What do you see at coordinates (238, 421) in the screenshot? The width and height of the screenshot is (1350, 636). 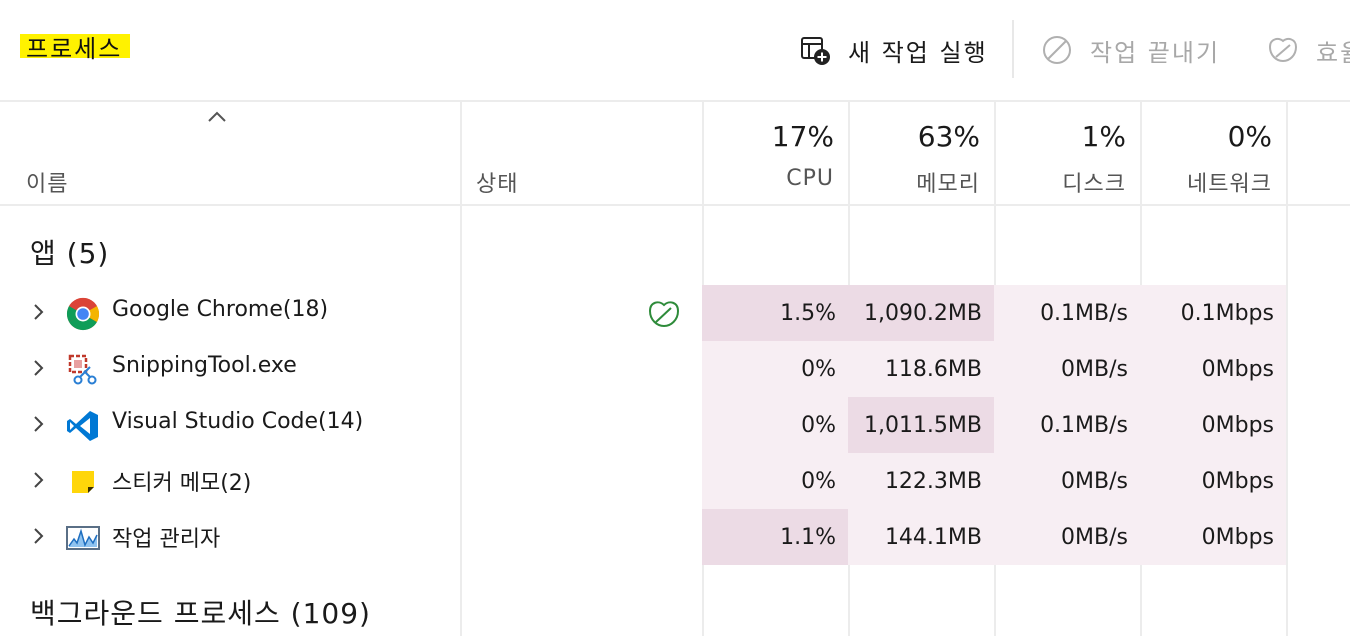 I see `process-name: Visual Studio Code(14)` at bounding box center [238, 421].